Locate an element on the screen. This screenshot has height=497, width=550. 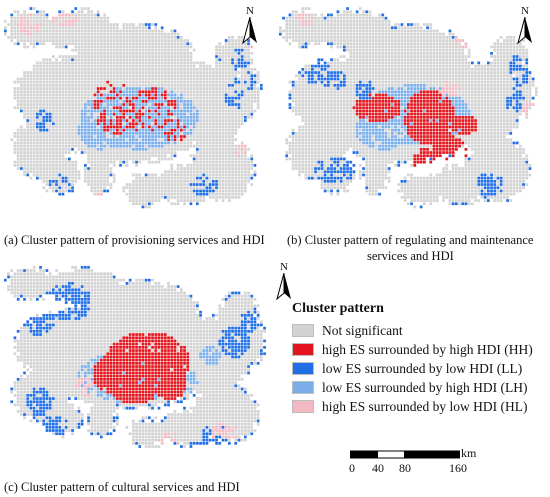
legend-swatch-not-significant is located at coordinates (303, 330).